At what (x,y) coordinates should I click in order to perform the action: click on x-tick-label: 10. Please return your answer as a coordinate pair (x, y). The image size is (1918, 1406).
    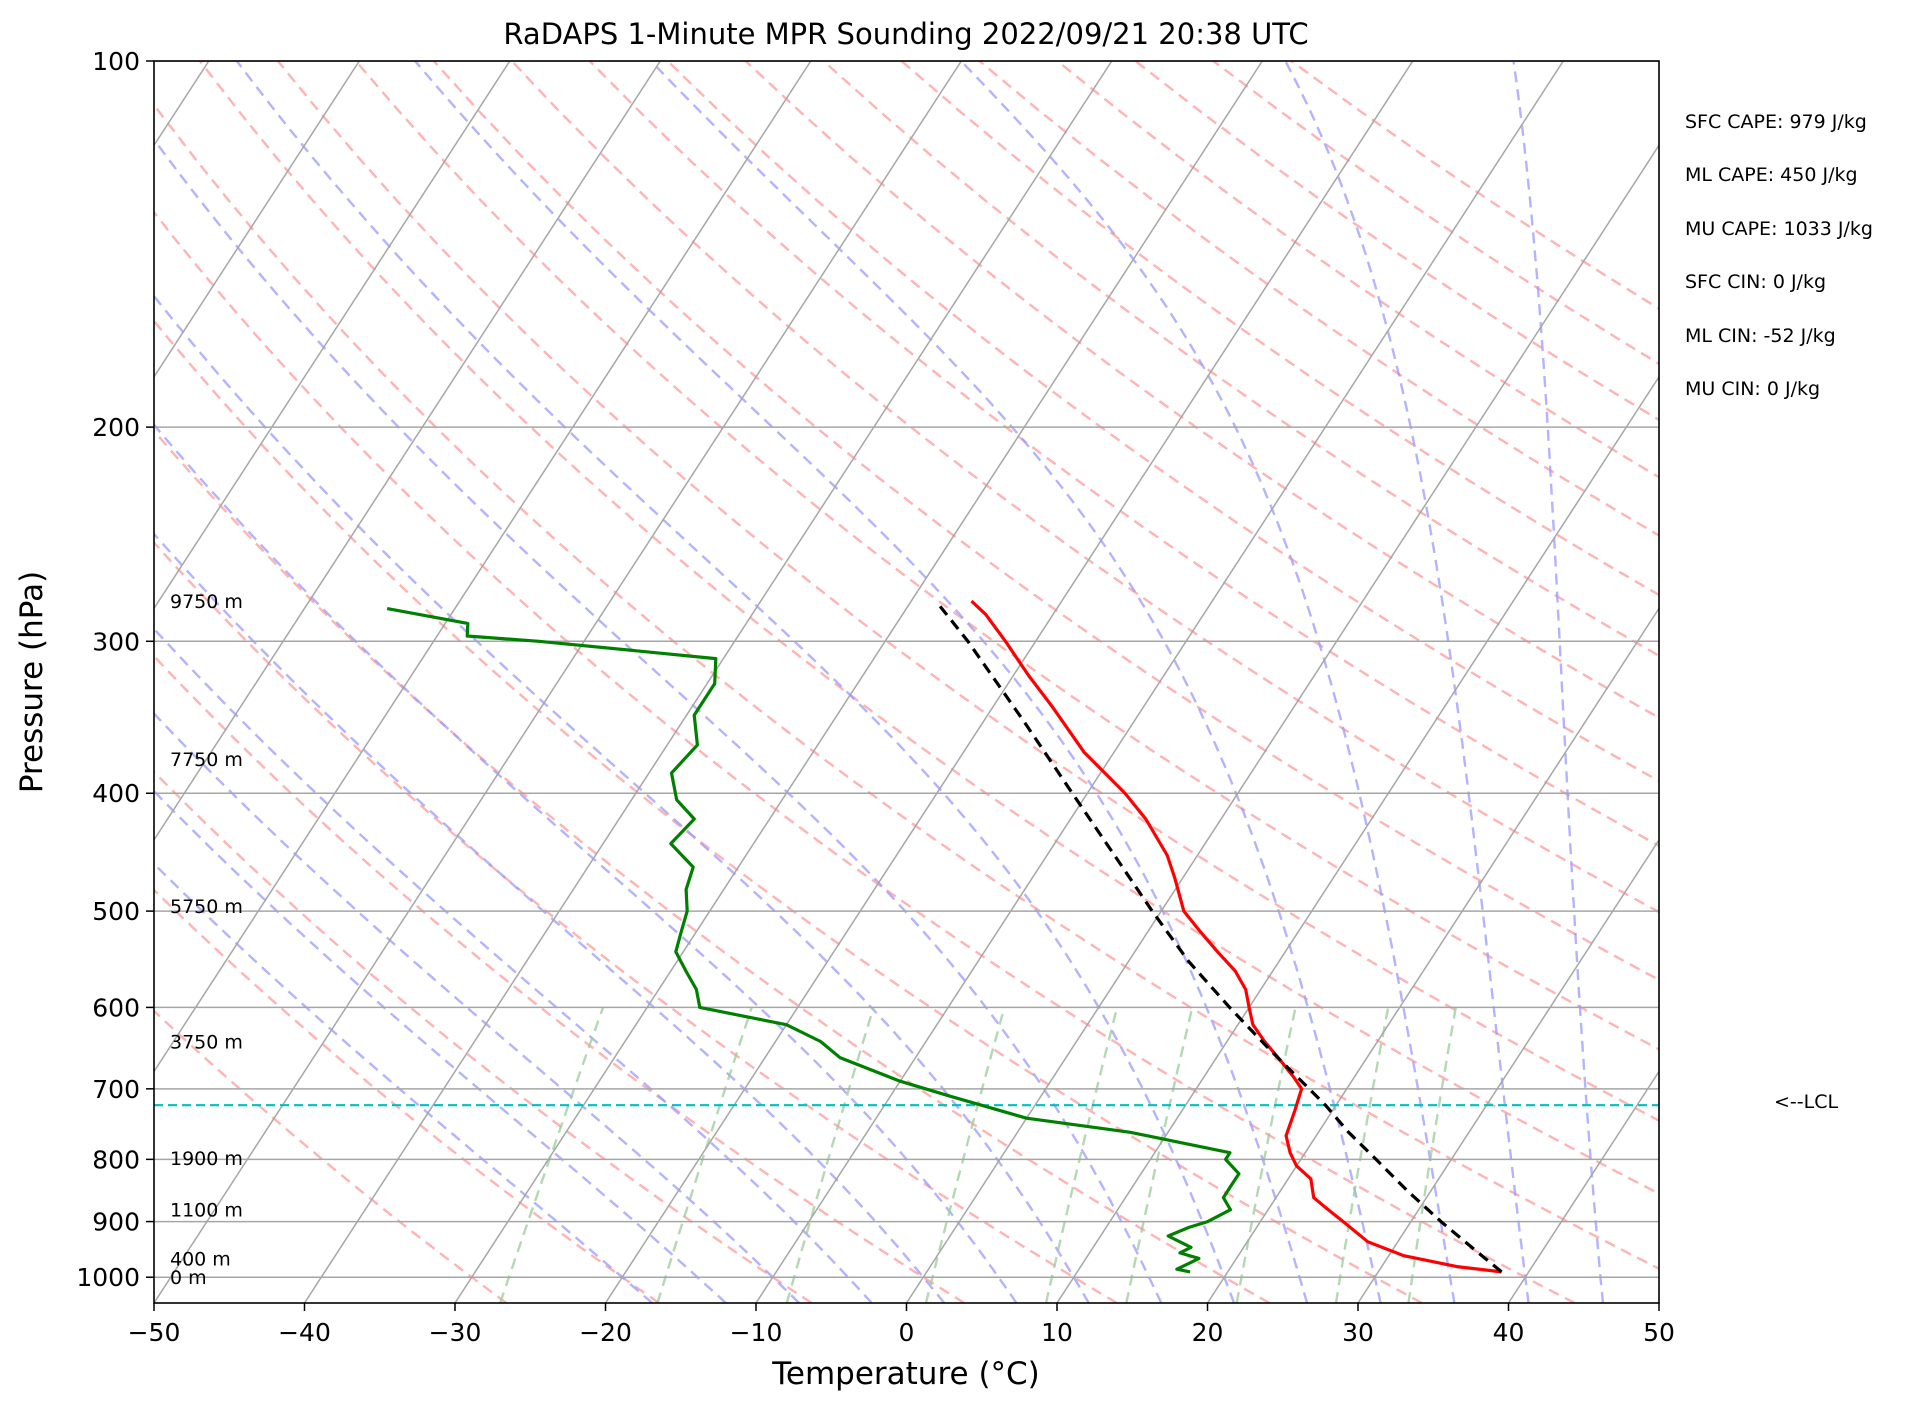
    Looking at the image, I should click on (1057, 1332).